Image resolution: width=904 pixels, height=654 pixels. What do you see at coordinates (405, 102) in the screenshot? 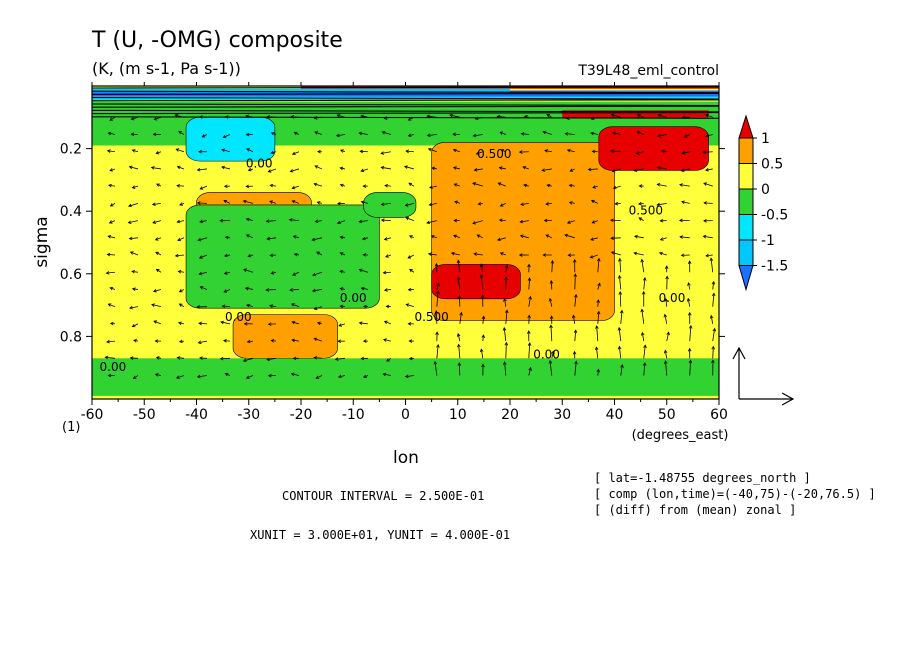
I see `upper-level-bands` at bounding box center [405, 102].